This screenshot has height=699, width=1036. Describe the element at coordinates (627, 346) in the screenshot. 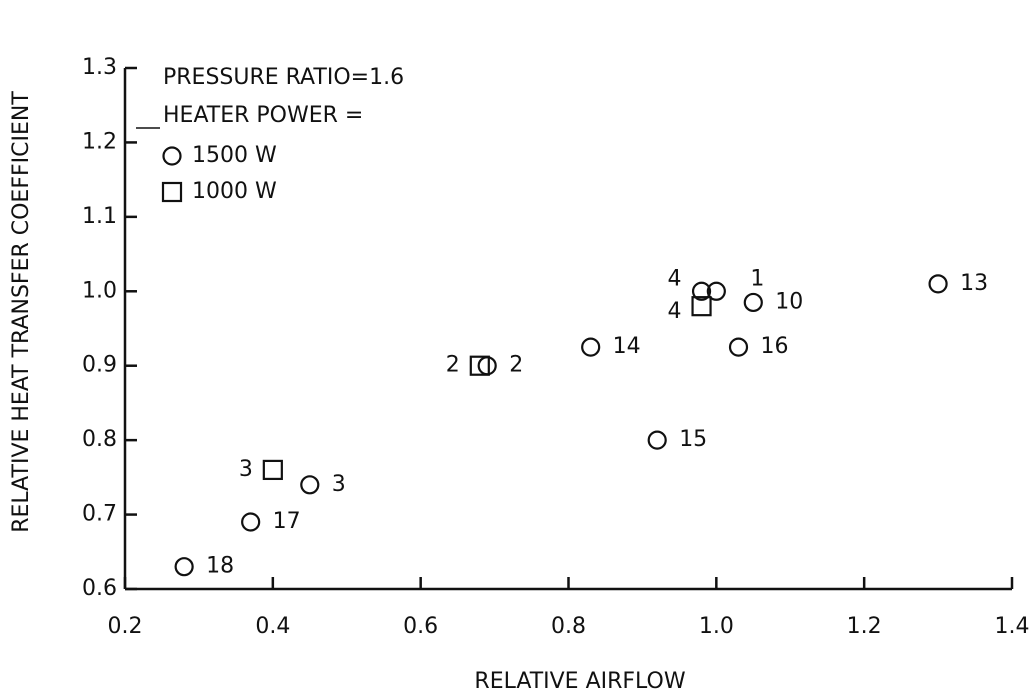

I see `point-label: 14` at that location.